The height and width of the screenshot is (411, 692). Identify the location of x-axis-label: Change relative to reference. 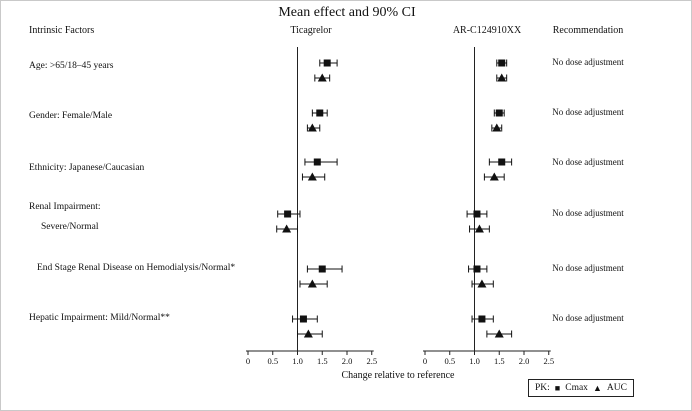
(398, 375).